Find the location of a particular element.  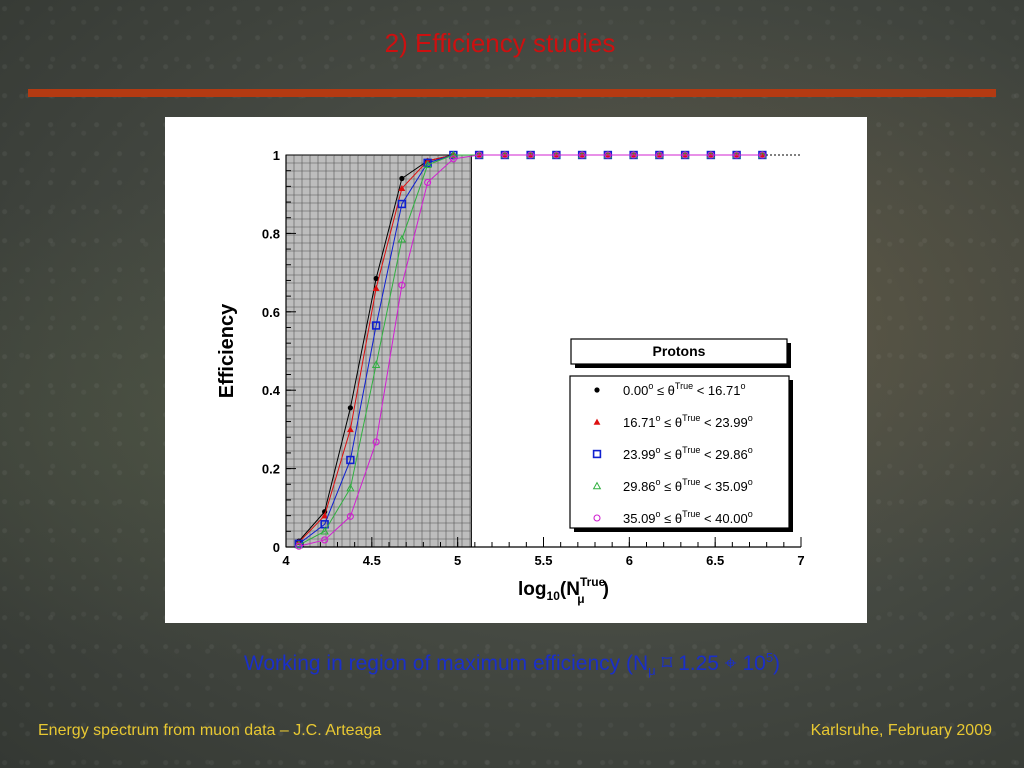

legend-frame is located at coordinates (679, 452).